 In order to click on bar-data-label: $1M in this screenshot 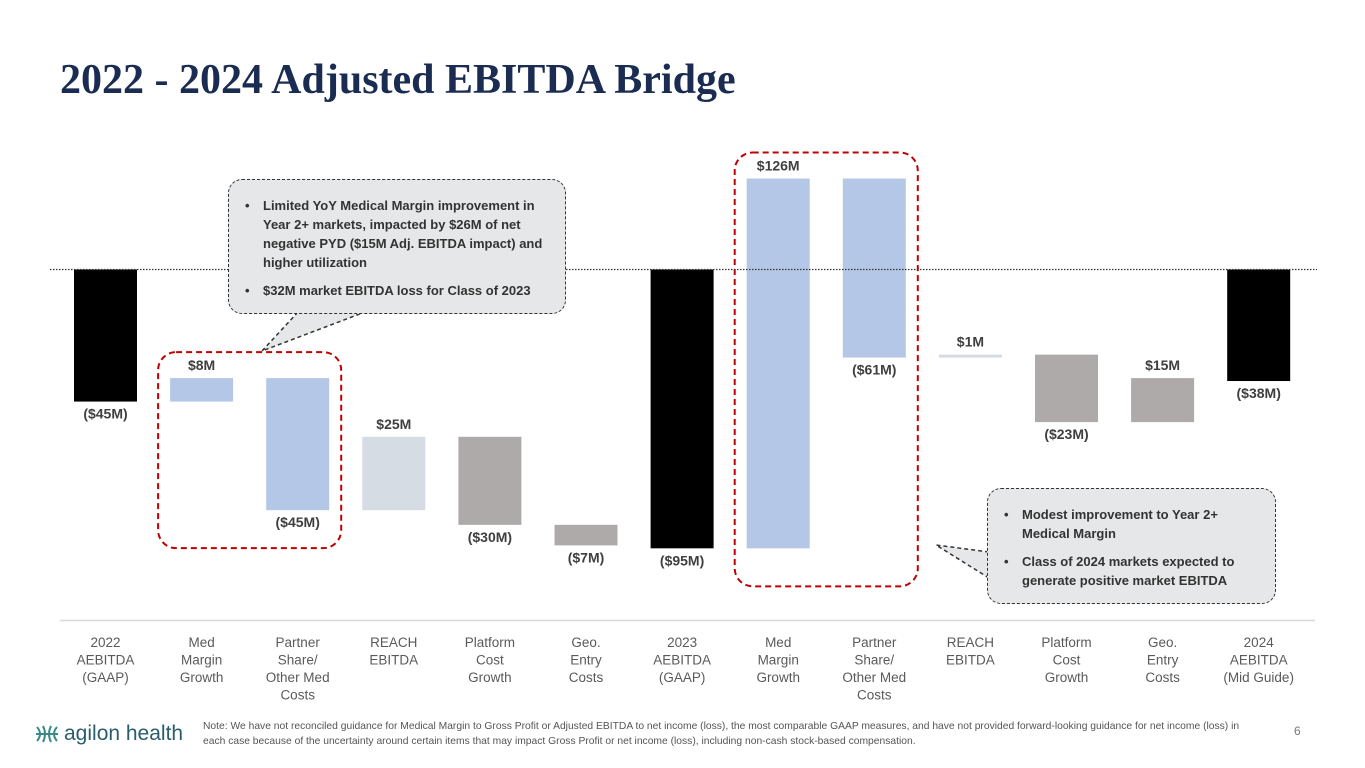, I will do `click(970, 342)`.